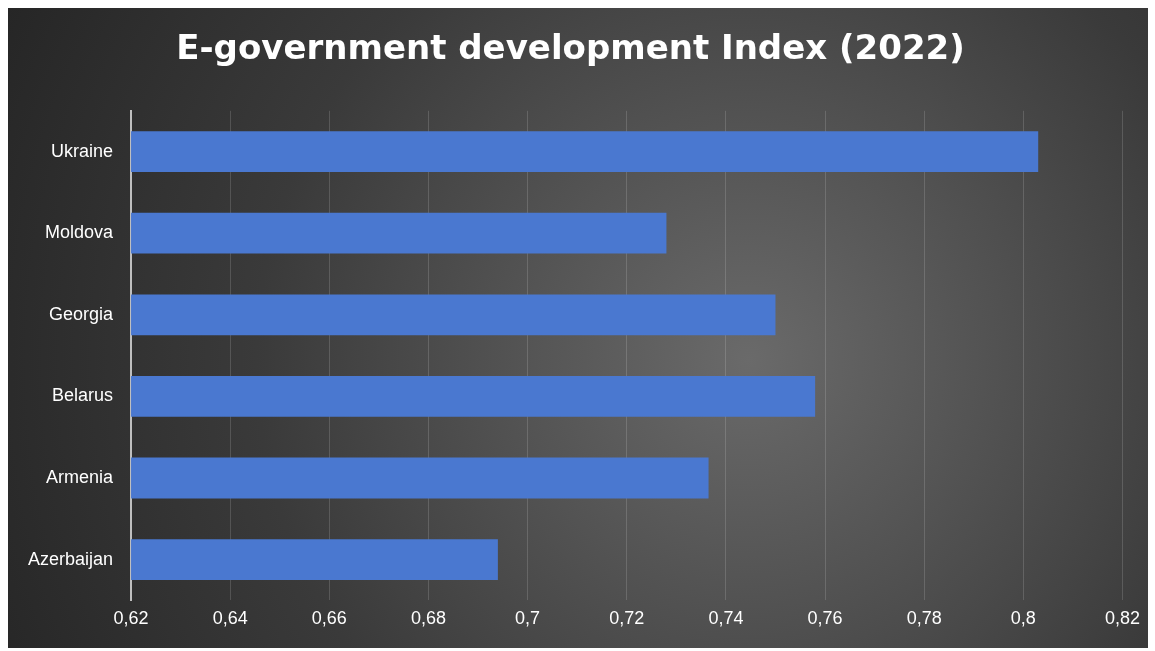 Image resolution: width=1155 pixels, height=651 pixels. What do you see at coordinates (80, 232) in the screenshot?
I see `y-tick-label: Moldova` at bounding box center [80, 232].